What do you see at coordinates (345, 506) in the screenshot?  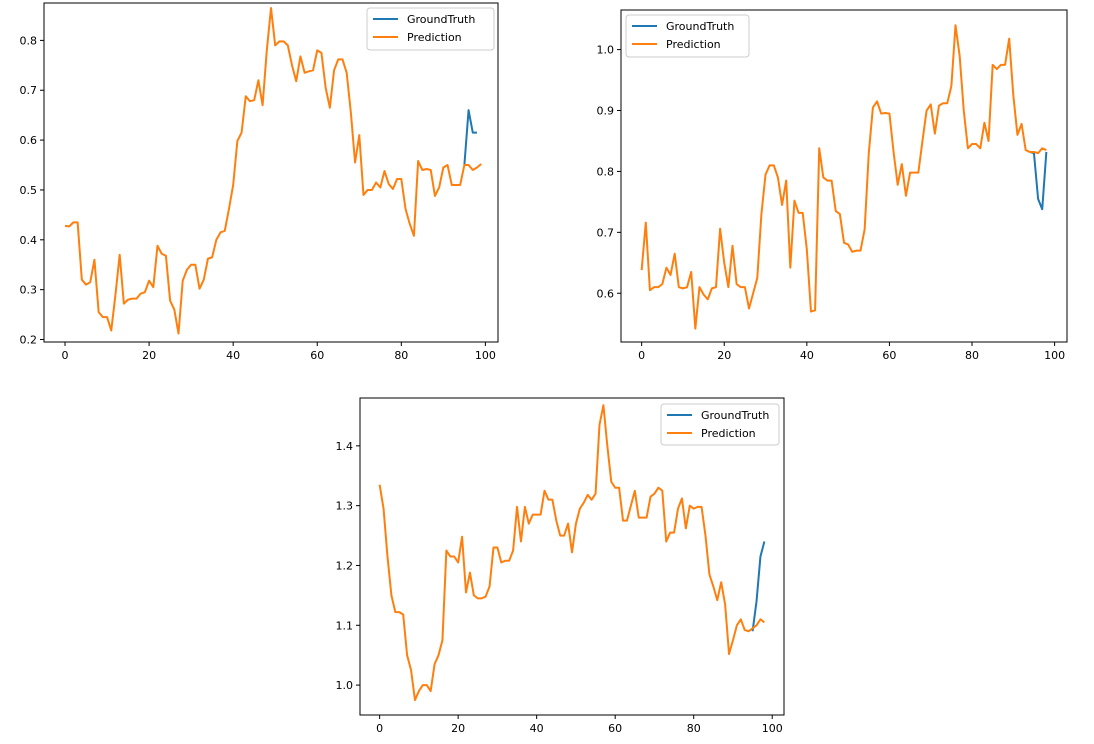 I see `y-tick-label: 1.3` at bounding box center [345, 506].